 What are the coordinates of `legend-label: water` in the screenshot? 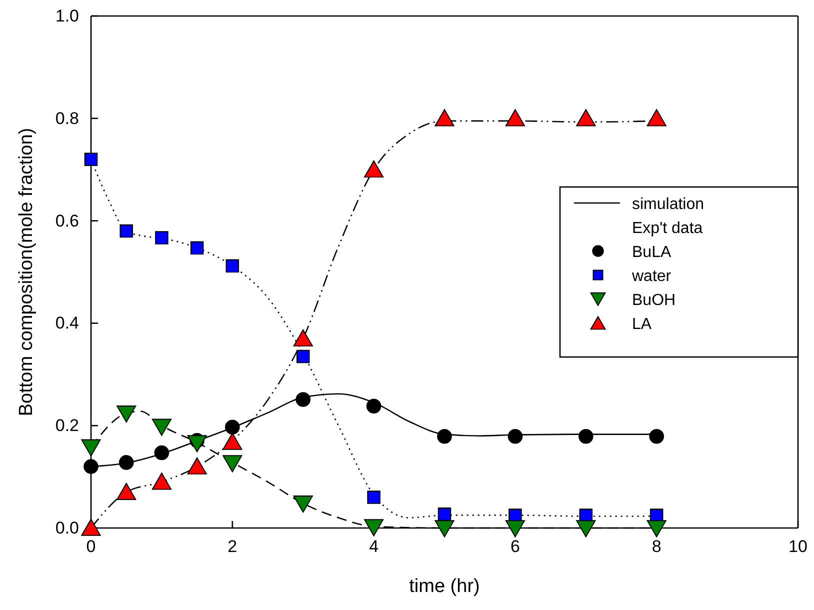 It's located at (651, 276).